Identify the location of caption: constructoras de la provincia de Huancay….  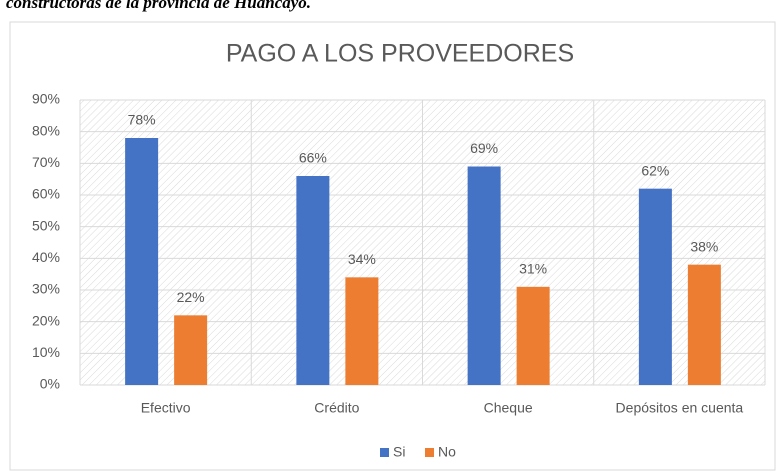
(158, 6).